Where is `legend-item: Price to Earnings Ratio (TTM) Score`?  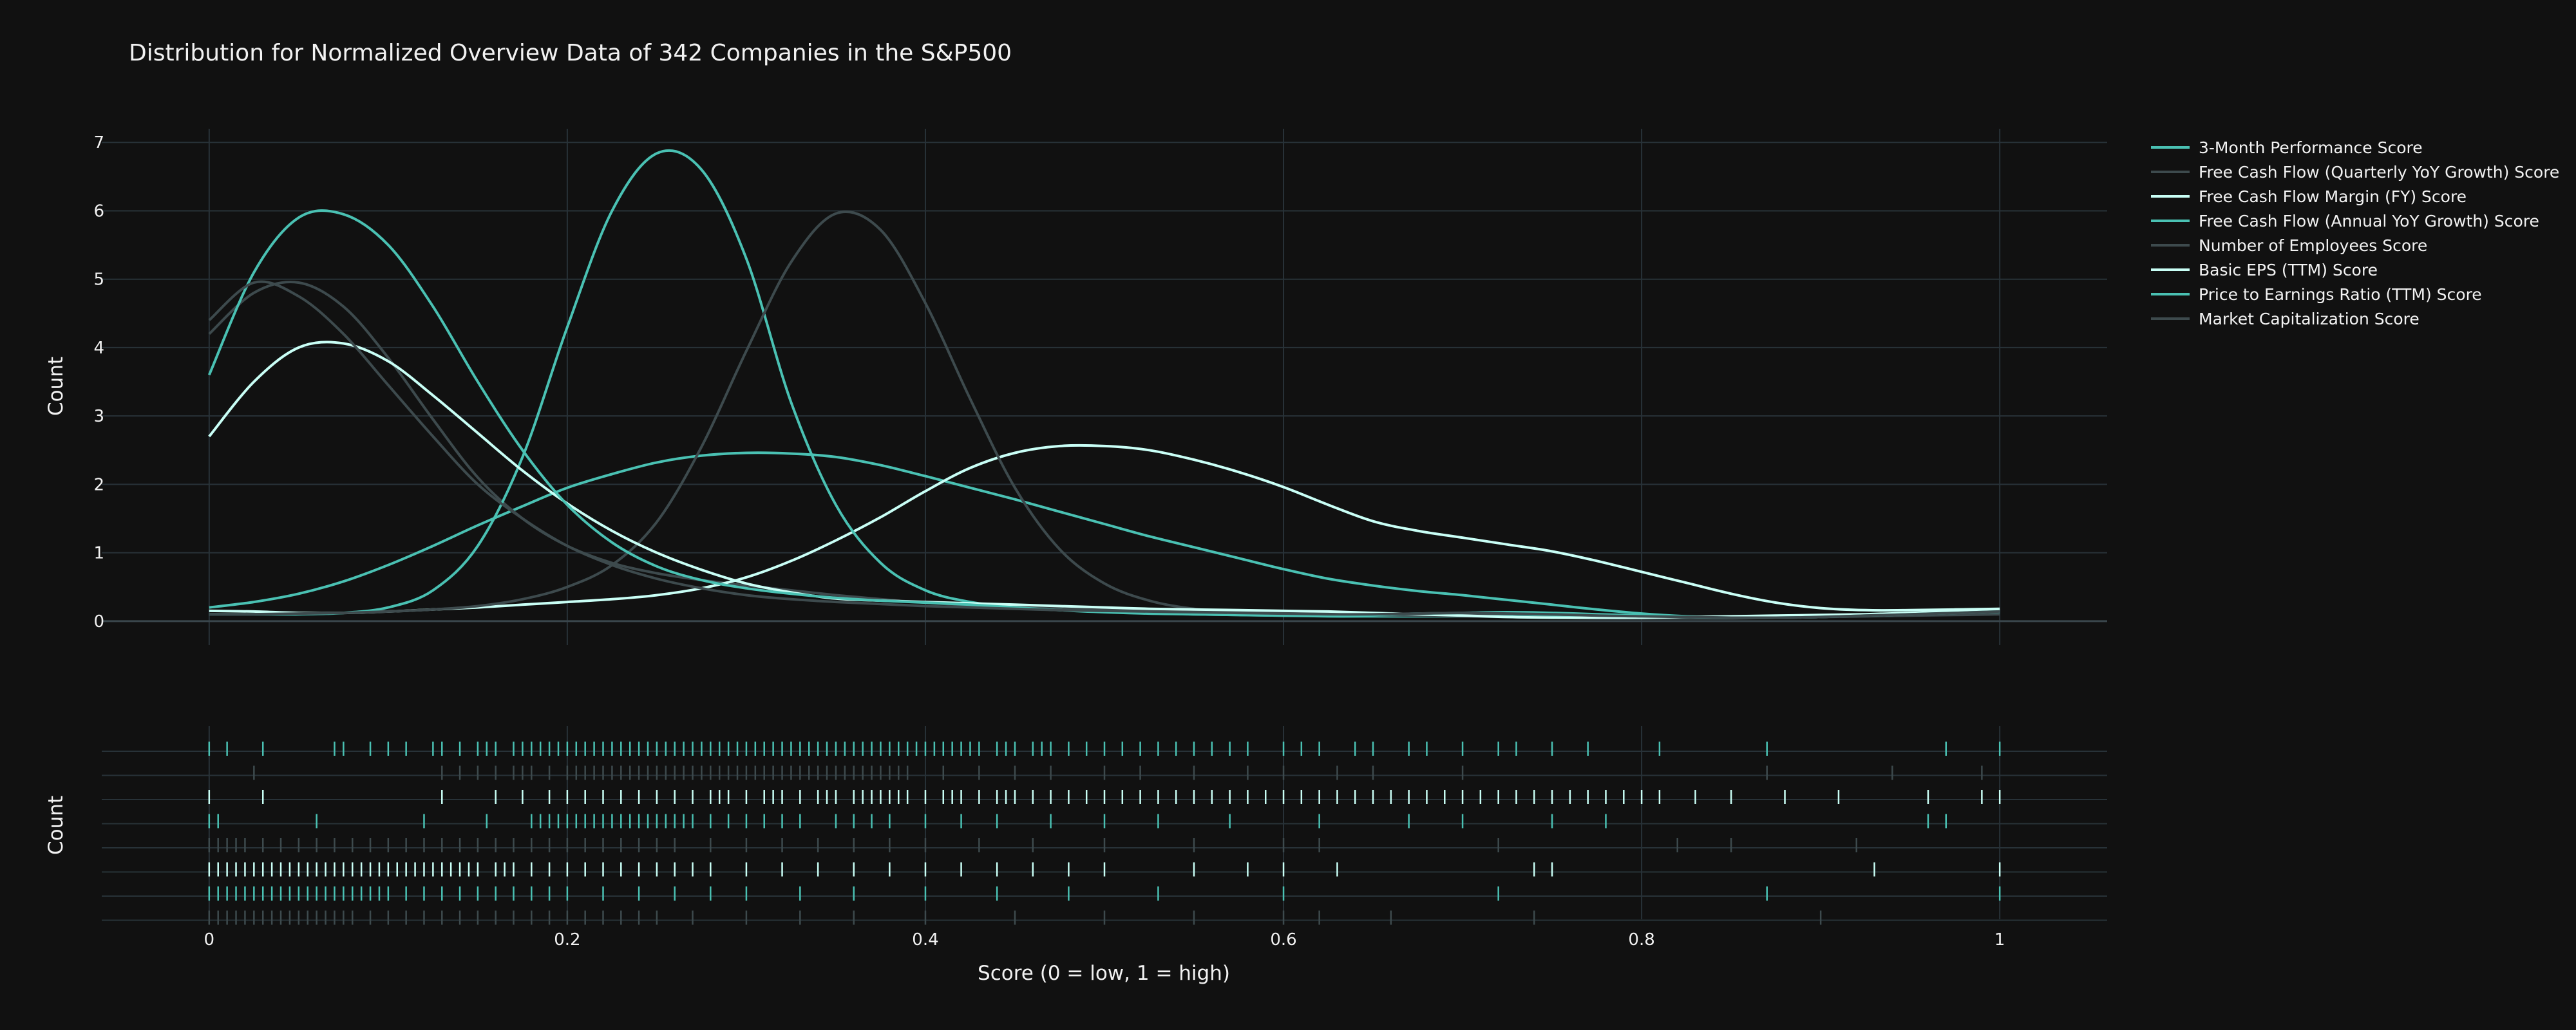 legend-item: Price to Earnings Ratio (TTM) Score is located at coordinates (2355, 294).